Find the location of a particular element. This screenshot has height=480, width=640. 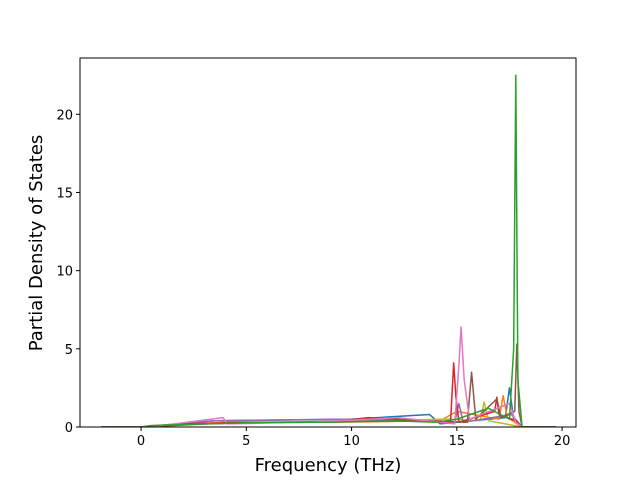

x-tick-label: 0 is located at coordinates (141, 441).